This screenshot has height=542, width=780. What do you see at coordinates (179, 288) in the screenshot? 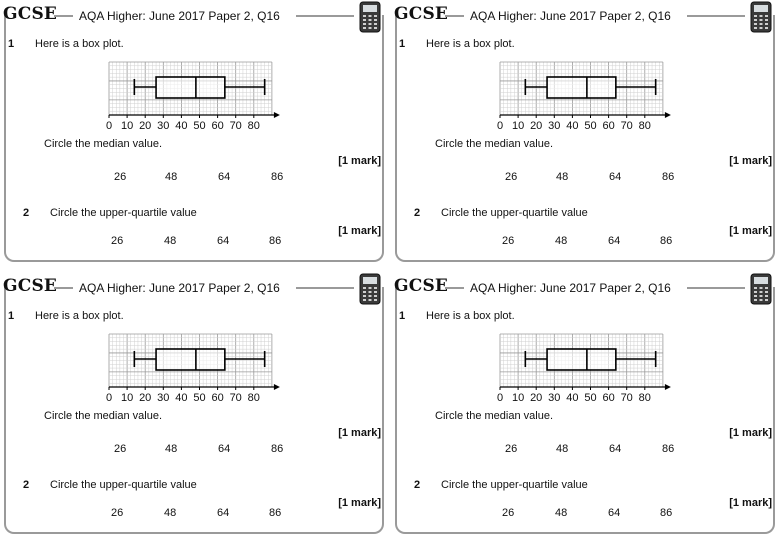
I see `header-title: AQA Higher: June 2017 Paper 2, Q16` at bounding box center [179, 288].